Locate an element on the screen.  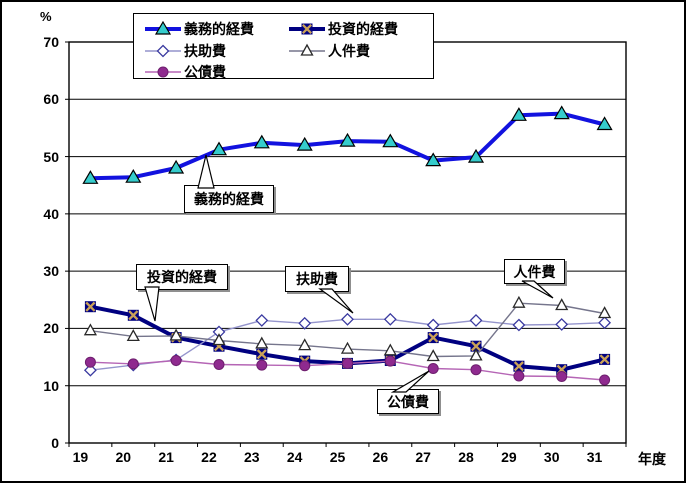
x-axis-tick-label: 19 is located at coordinates (80, 457).